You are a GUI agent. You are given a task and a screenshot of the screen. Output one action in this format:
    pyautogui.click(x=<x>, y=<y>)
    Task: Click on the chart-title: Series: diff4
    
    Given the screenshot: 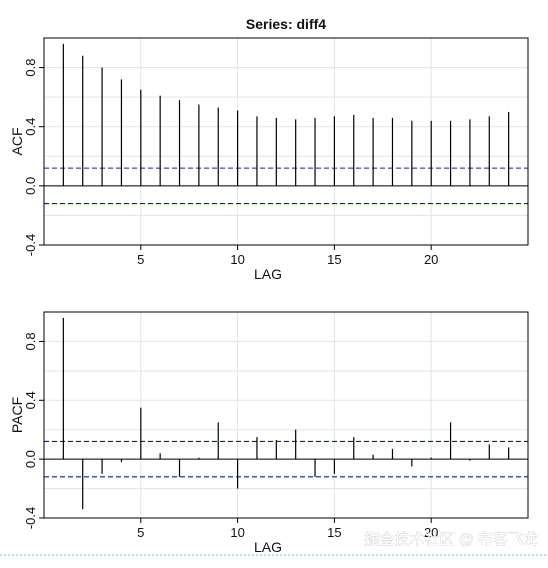 What is the action you would take?
    pyautogui.click(x=286, y=24)
    